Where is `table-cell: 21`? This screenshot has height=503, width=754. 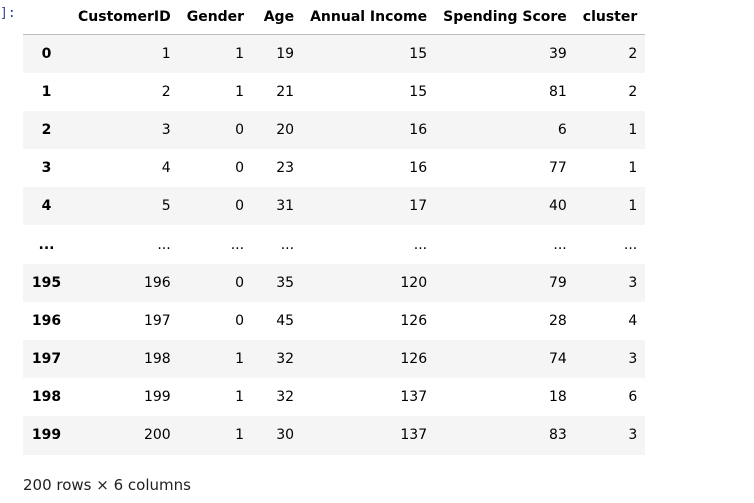 table-cell: 21 is located at coordinates (285, 91).